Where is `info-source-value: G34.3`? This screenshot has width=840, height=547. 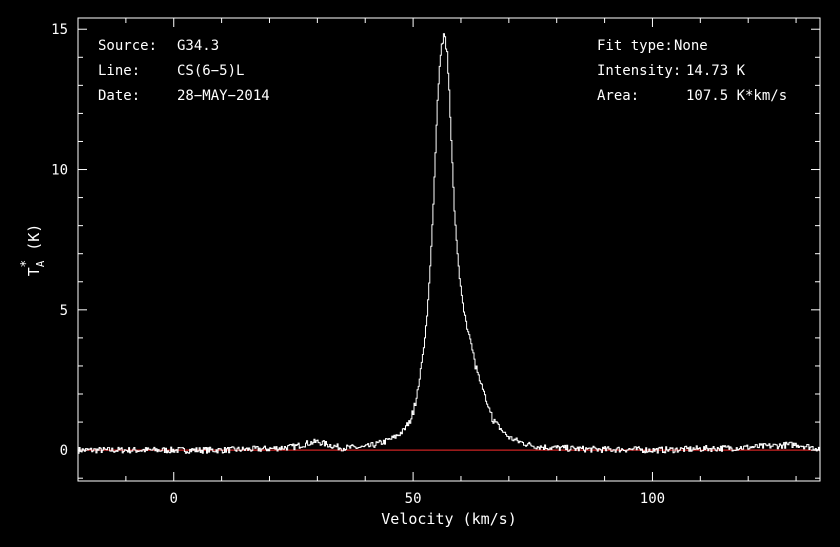
info-source-value: G34.3 is located at coordinates (198, 46).